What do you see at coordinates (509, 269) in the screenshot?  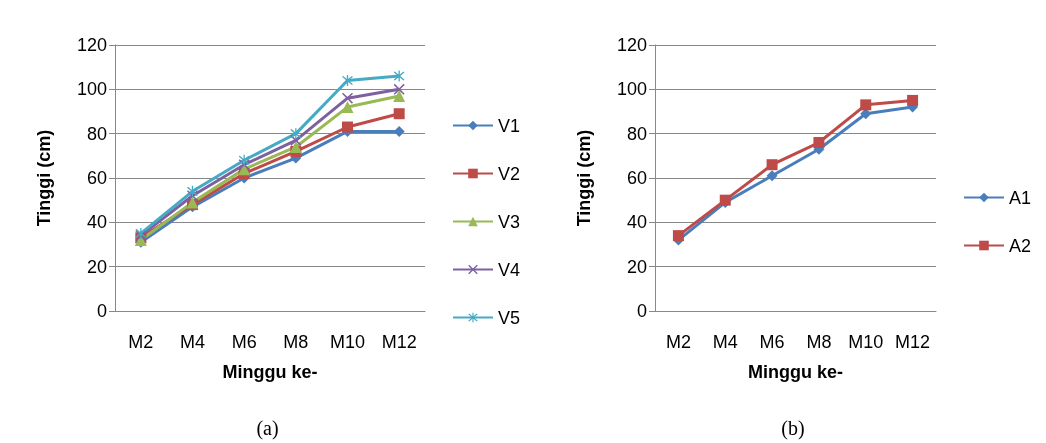 I see `legend-label: V4` at bounding box center [509, 269].